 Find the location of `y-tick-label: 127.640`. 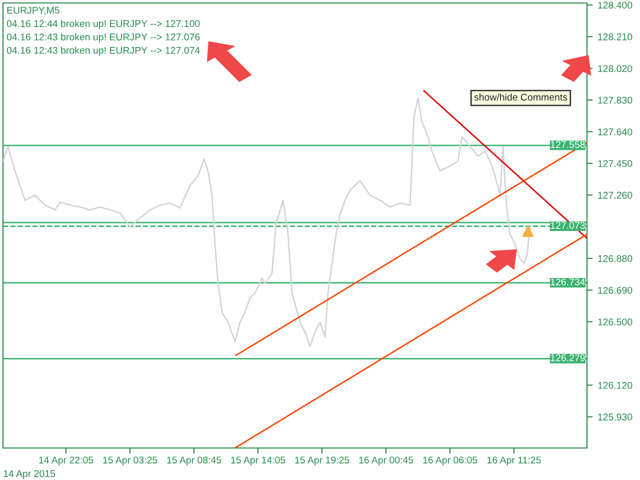

y-tick-label: 127.640 is located at coordinates (615, 132).